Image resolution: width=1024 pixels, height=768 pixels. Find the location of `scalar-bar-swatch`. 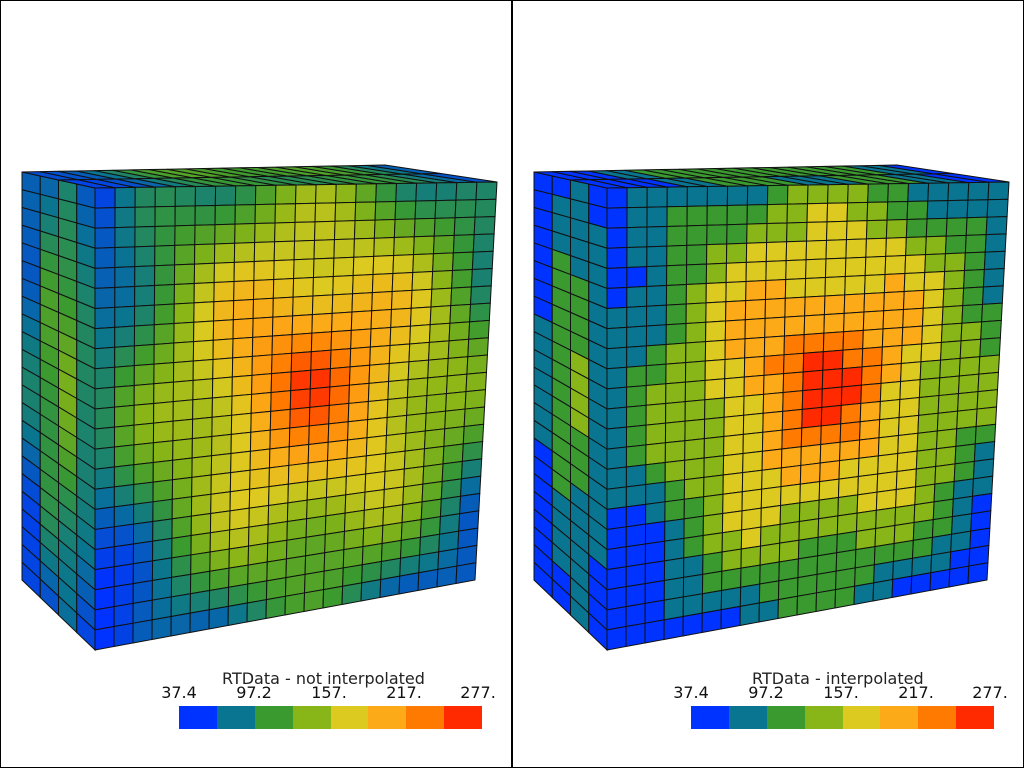

scalar-bar-swatch is located at coordinates (823, 717).